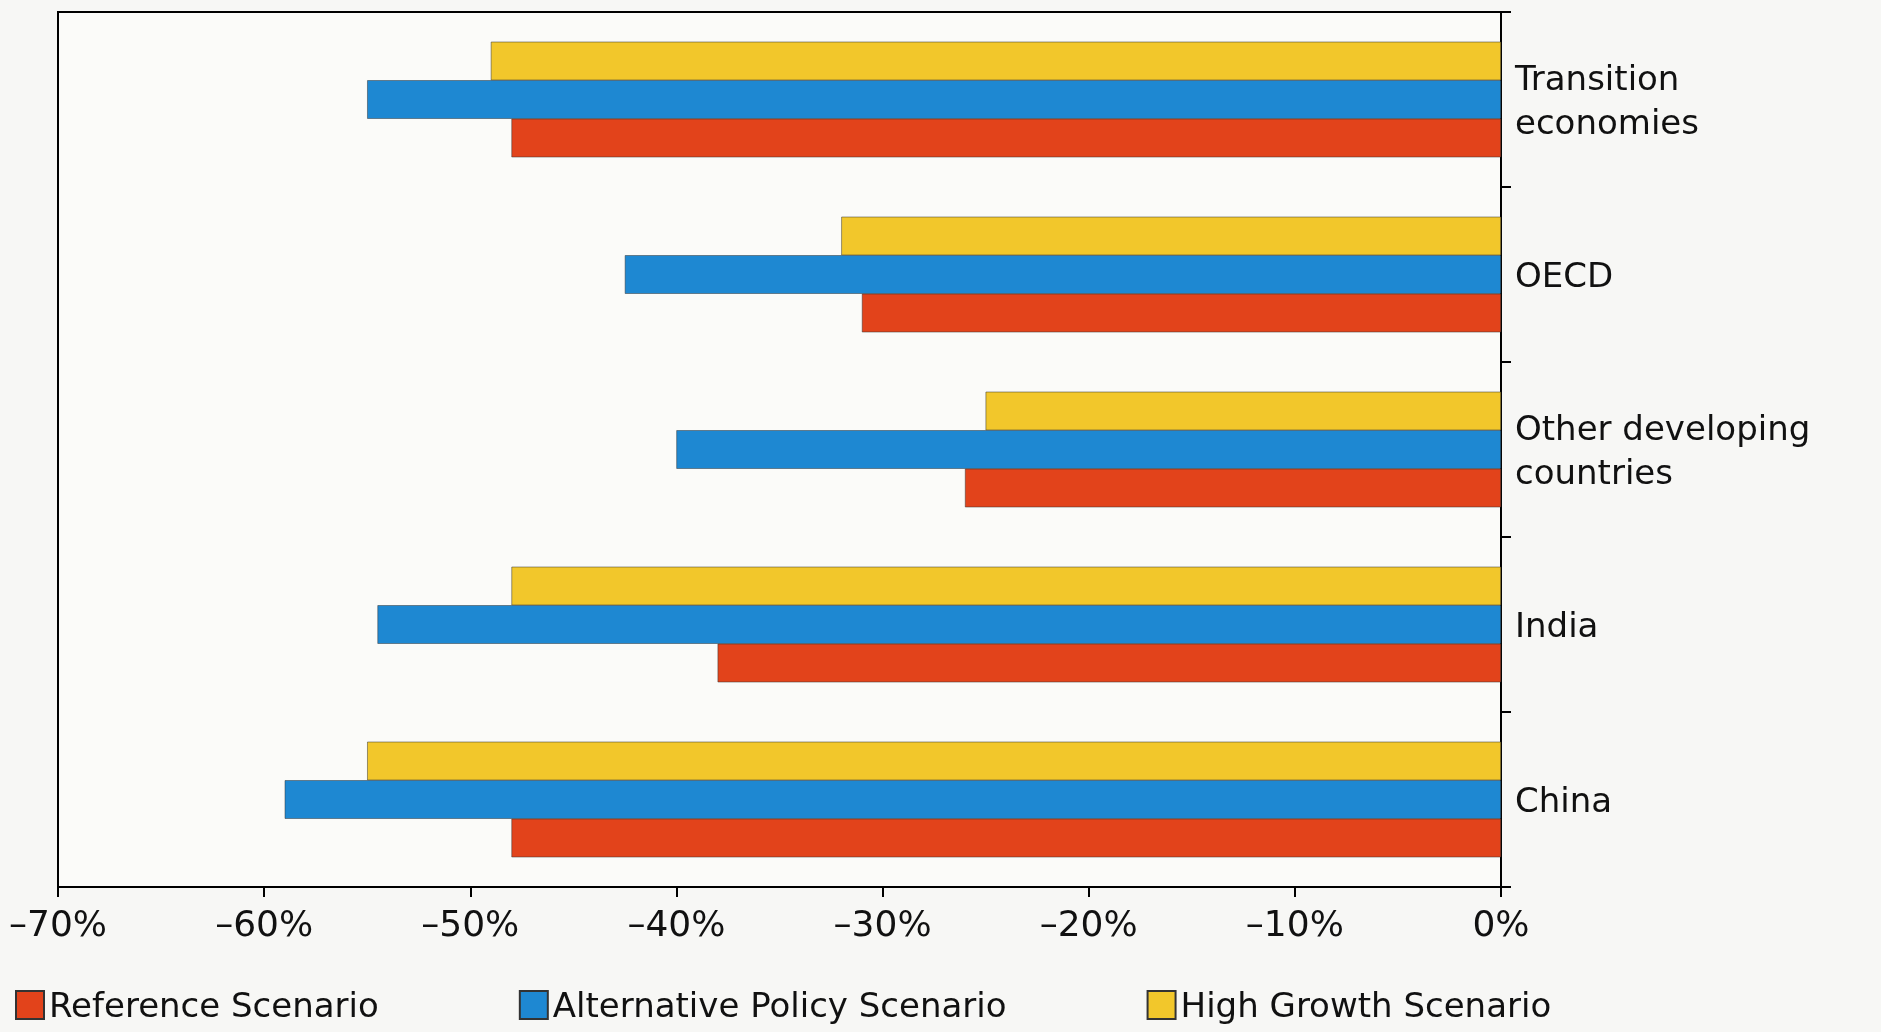  Describe the element at coordinates (1557, 624) in the screenshot. I see `y-tick-label: India` at that location.